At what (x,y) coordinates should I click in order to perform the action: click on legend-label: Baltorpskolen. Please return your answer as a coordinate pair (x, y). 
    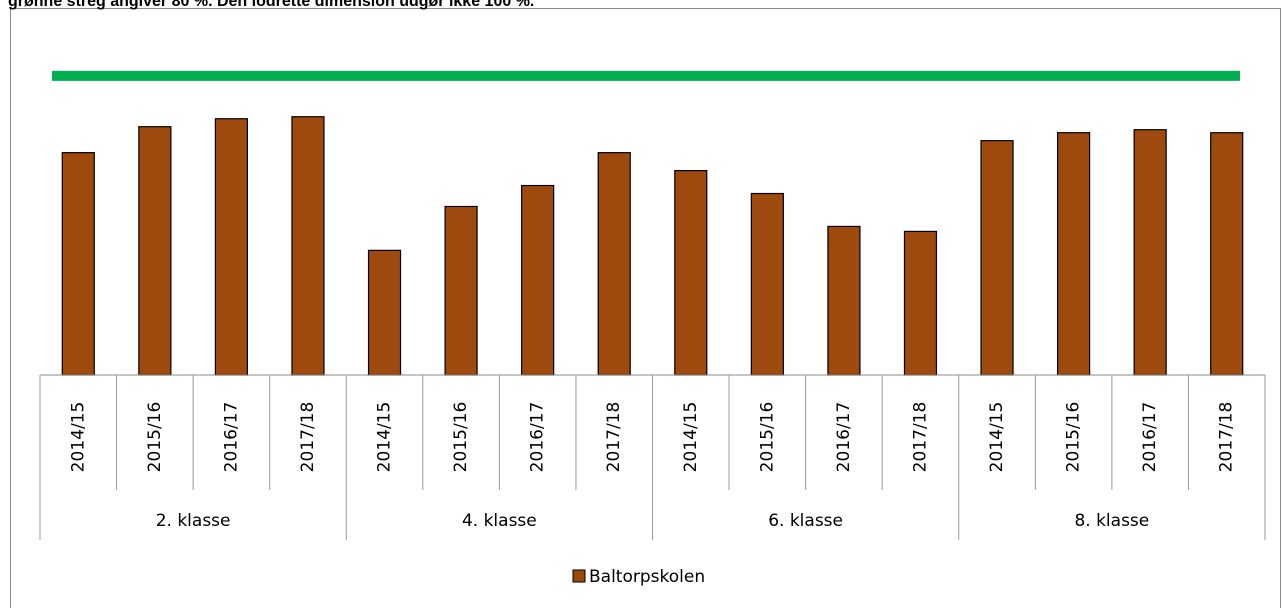
    Looking at the image, I should click on (647, 577).